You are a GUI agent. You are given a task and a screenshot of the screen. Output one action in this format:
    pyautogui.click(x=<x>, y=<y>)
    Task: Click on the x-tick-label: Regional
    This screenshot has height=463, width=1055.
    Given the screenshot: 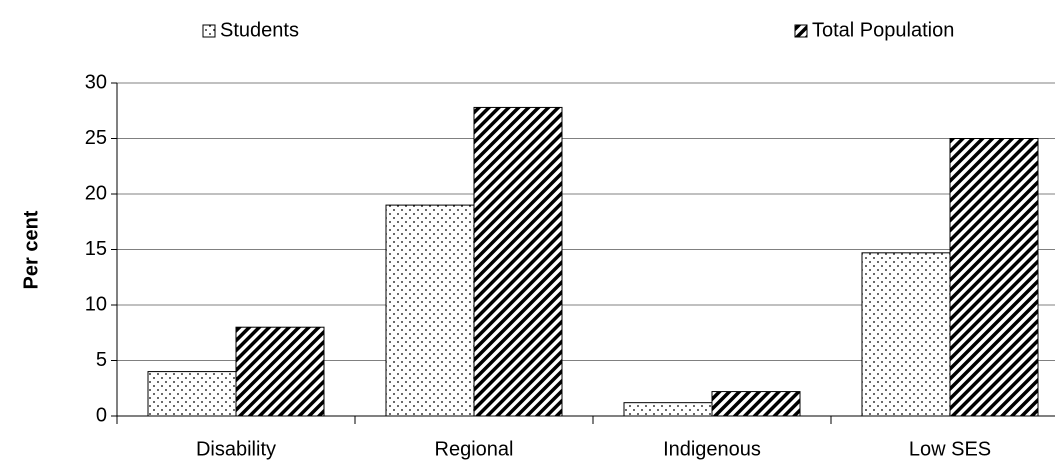 What is the action you would take?
    pyautogui.click(x=474, y=449)
    